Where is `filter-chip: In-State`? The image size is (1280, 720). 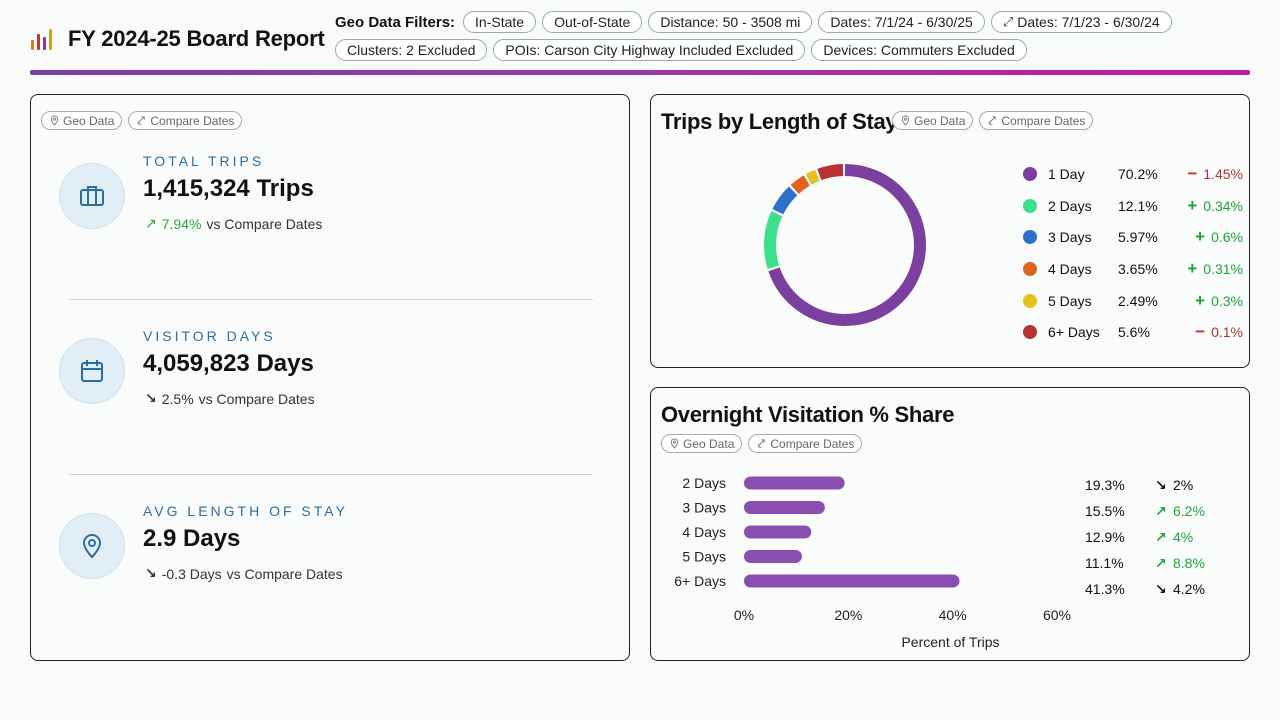
filter-chip: In-State is located at coordinates (500, 22).